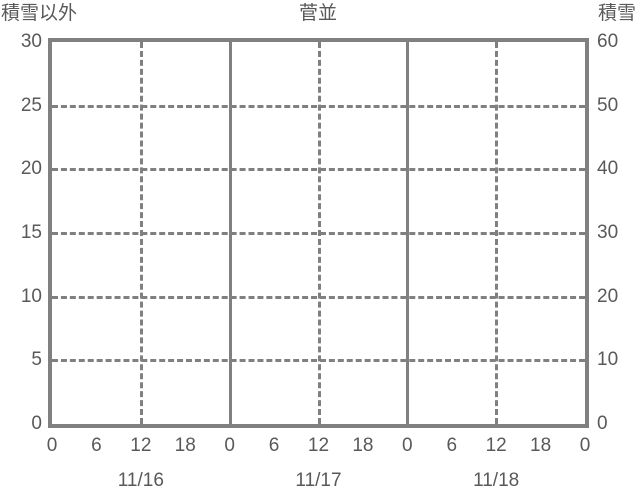  Describe the element at coordinates (616, 250) in the screenshot. I see `right-axis-ticks: 0 10 20 30 40 50 60` at that location.